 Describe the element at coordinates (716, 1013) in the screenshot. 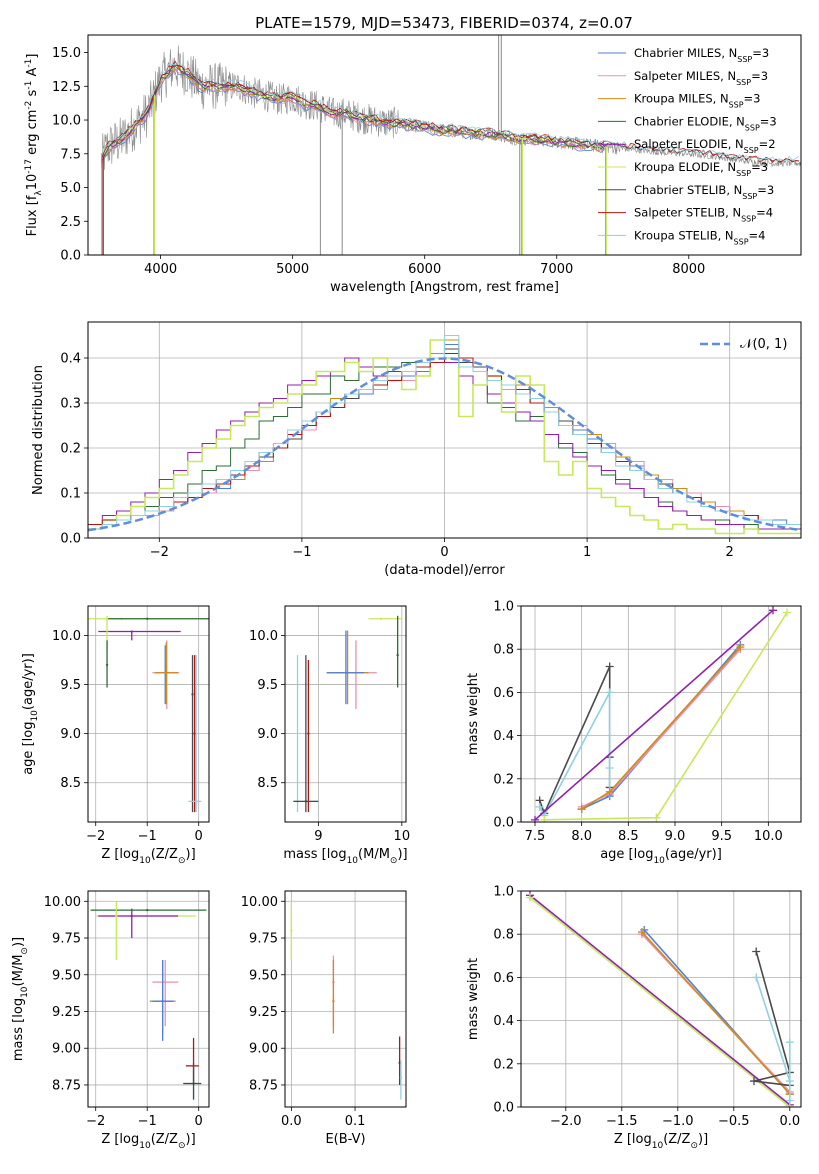

I see `series-line-kroupa-miles` at that location.